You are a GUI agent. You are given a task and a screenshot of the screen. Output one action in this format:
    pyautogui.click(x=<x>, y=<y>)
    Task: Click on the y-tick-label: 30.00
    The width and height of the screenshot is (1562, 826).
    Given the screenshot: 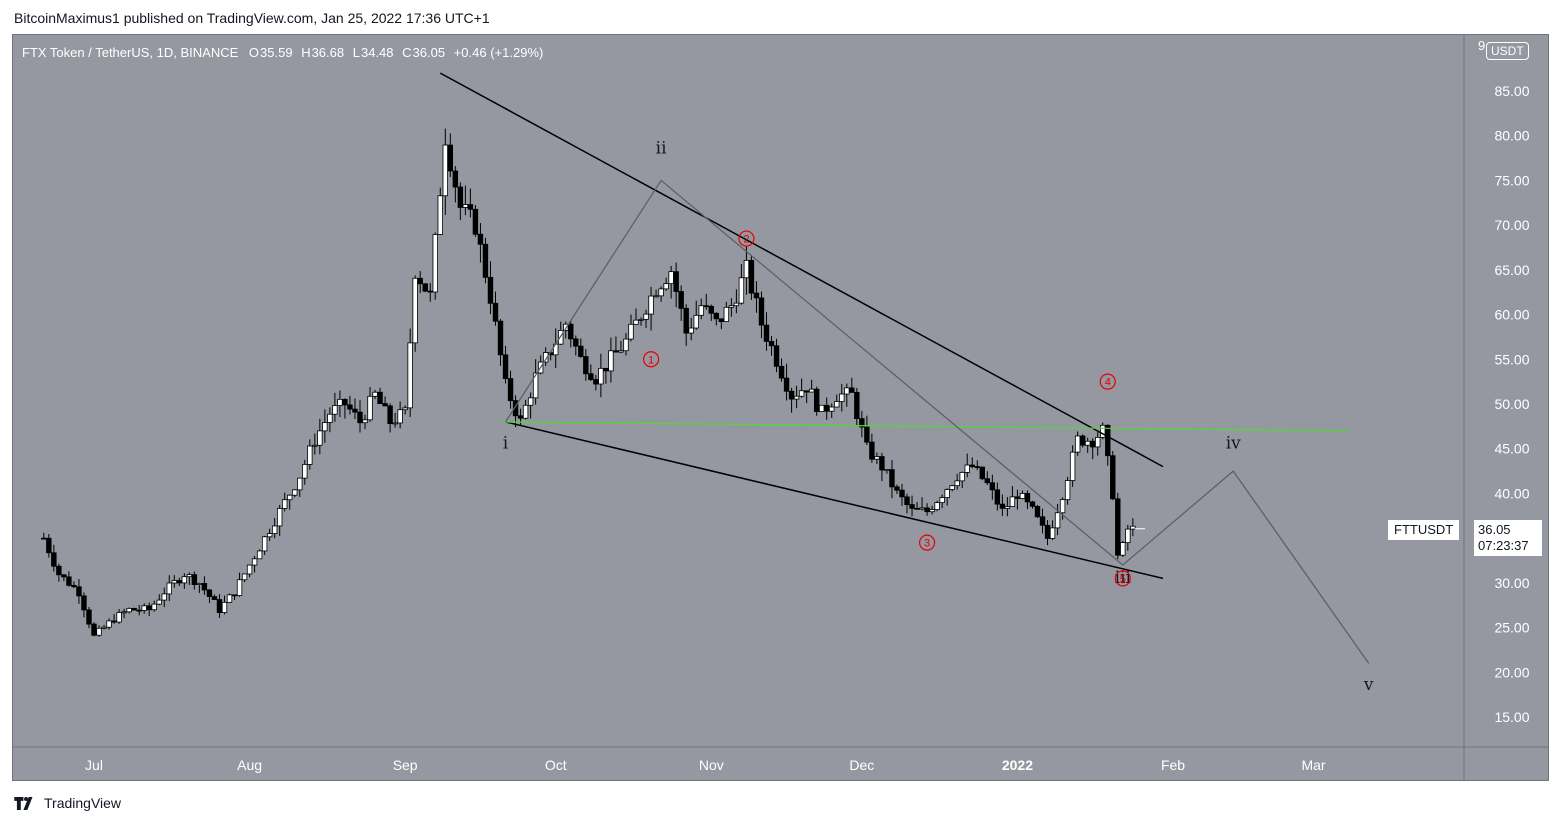 What is the action you would take?
    pyautogui.click(x=1511, y=583)
    